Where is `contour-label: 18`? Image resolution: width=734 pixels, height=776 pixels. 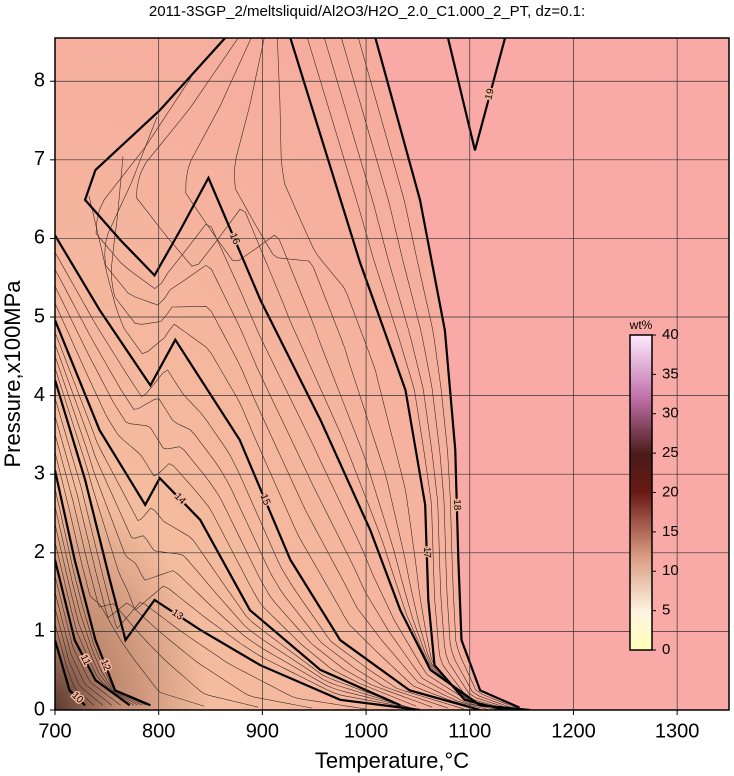 contour-label: 18 is located at coordinates (456, 505).